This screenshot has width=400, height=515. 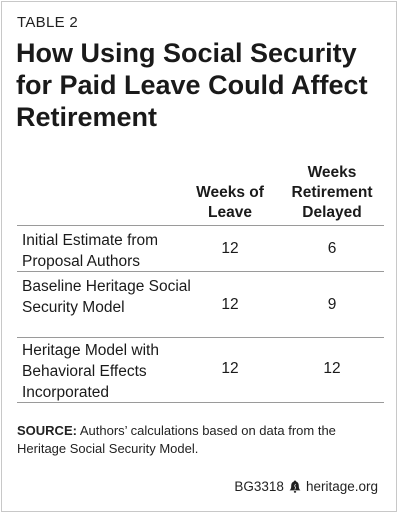 What do you see at coordinates (295, 486) in the screenshot?
I see `liberty-bell-icon` at bounding box center [295, 486].